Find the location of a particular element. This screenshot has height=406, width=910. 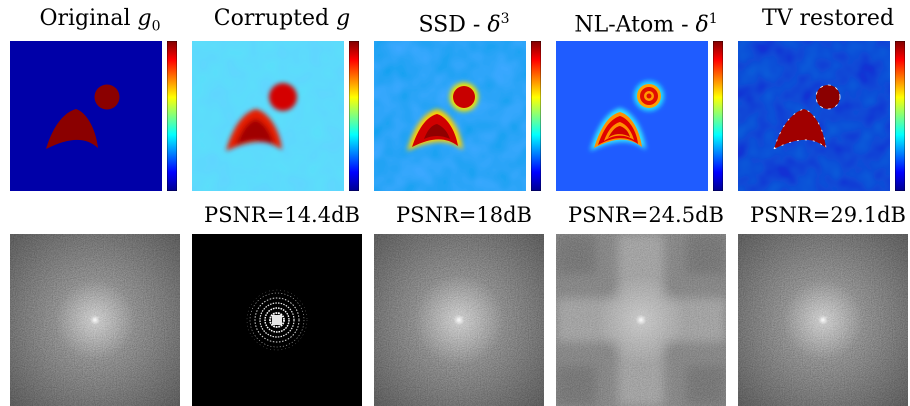

tv-restored-image is located at coordinates (814, 116).